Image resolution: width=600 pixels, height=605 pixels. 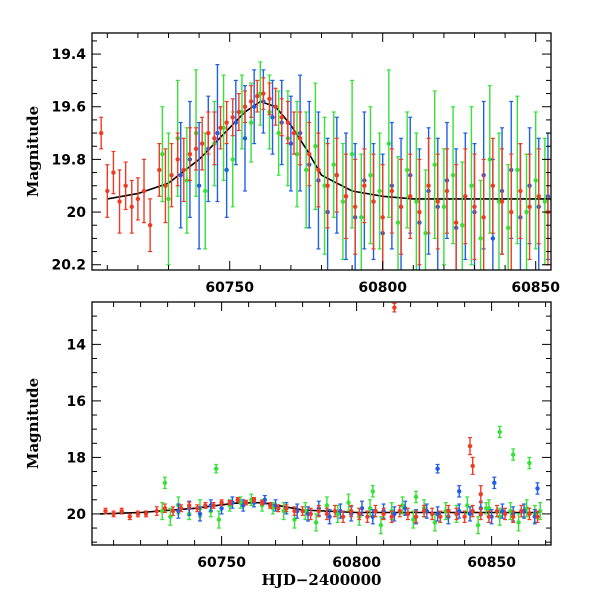 I want to click on x-tick-label: 60850, so click(x=535, y=288).